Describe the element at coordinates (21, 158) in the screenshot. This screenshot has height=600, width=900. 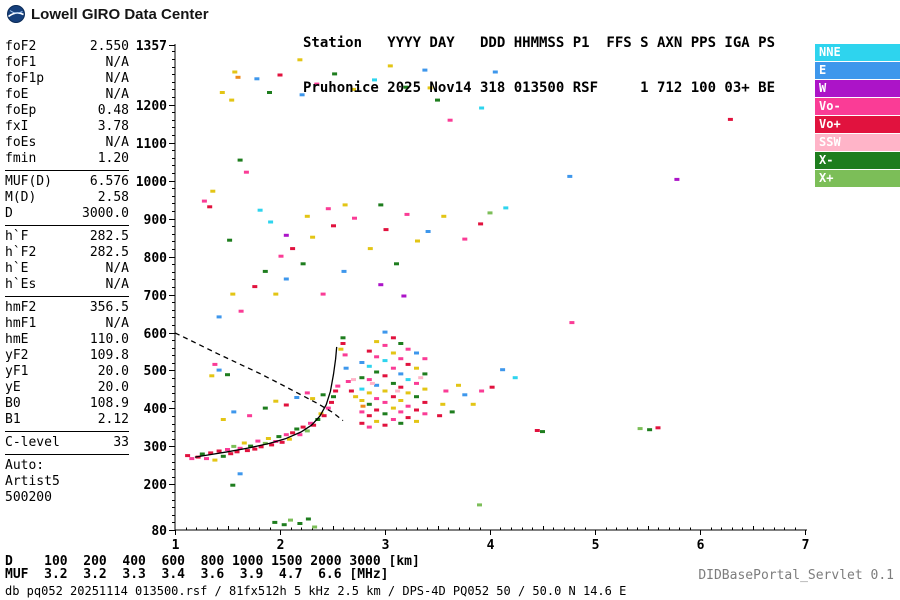
I see `param-label: fmin` at that location.